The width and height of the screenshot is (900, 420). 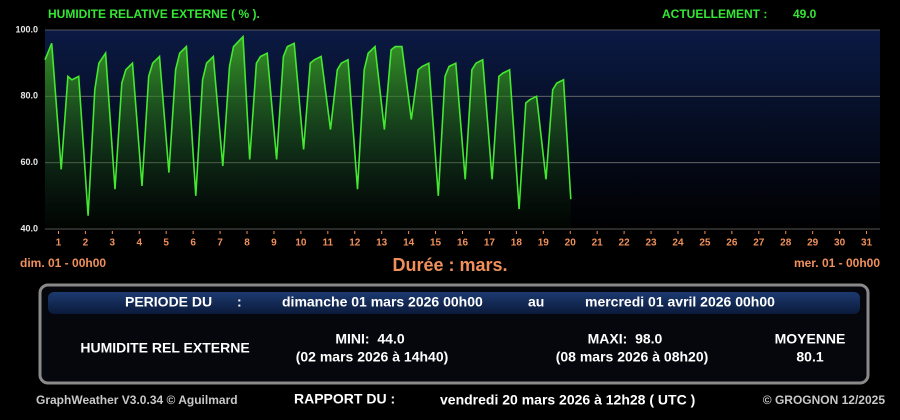 What do you see at coordinates (29, 228) in the screenshot?
I see `y-tick-label: 40.0` at bounding box center [29, 228].